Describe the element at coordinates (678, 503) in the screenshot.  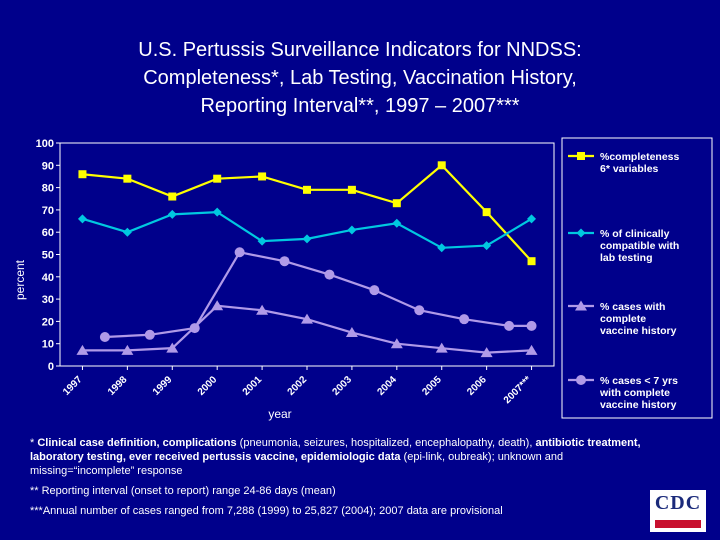
I see `cdc-logo-letters: CDC` at that location.